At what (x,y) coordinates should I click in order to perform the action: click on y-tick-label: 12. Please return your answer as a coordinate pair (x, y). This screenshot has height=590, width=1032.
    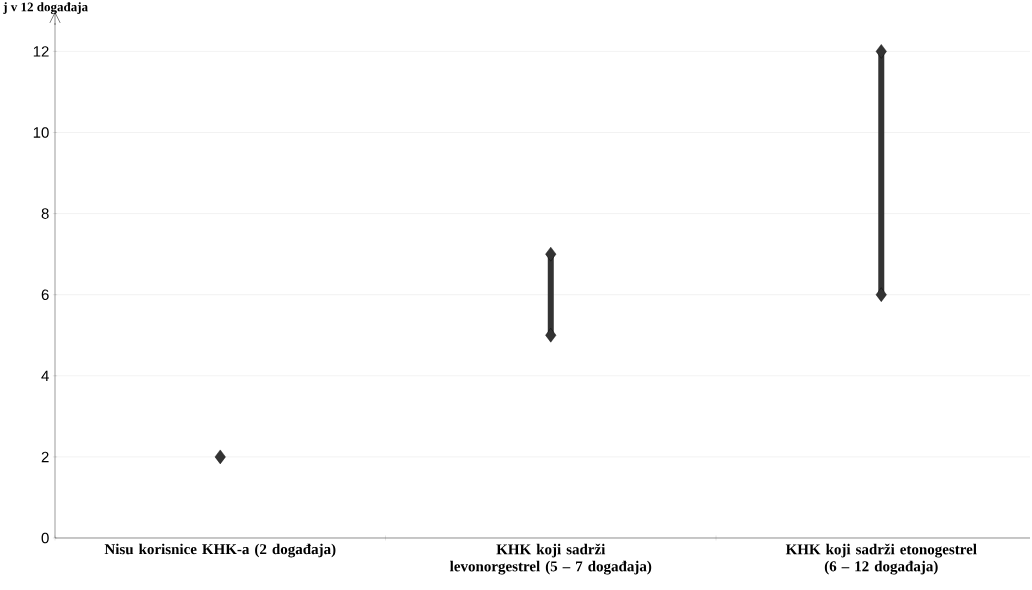
    Looking at the image, I should click on (41, 51).